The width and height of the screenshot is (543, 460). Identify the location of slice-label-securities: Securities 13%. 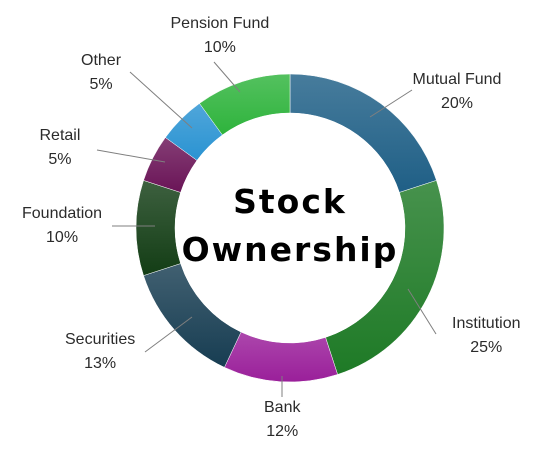
(100, 352).